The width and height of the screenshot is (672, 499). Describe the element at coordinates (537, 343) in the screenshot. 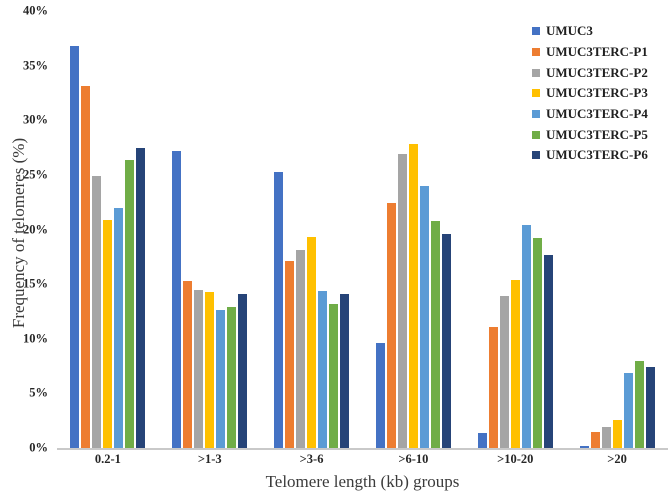

I see `bar-UMUC3TERC-P5->10-20` at that location.